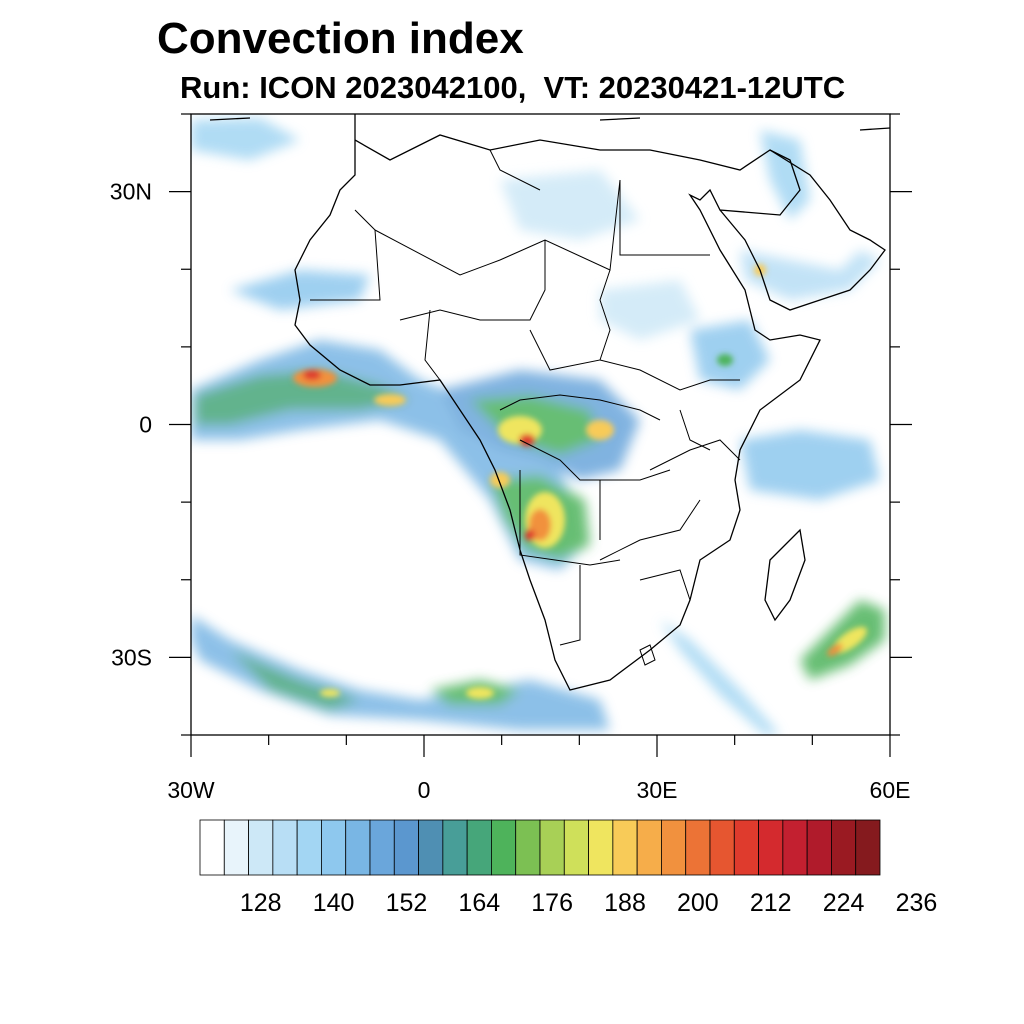 Image resolution: width=1024 pixels, height=1024 pixels. What do you see at coordinates (340, 38) in the screenshot?
I see `map-title: Convection index` at bounding box center [340, 38].